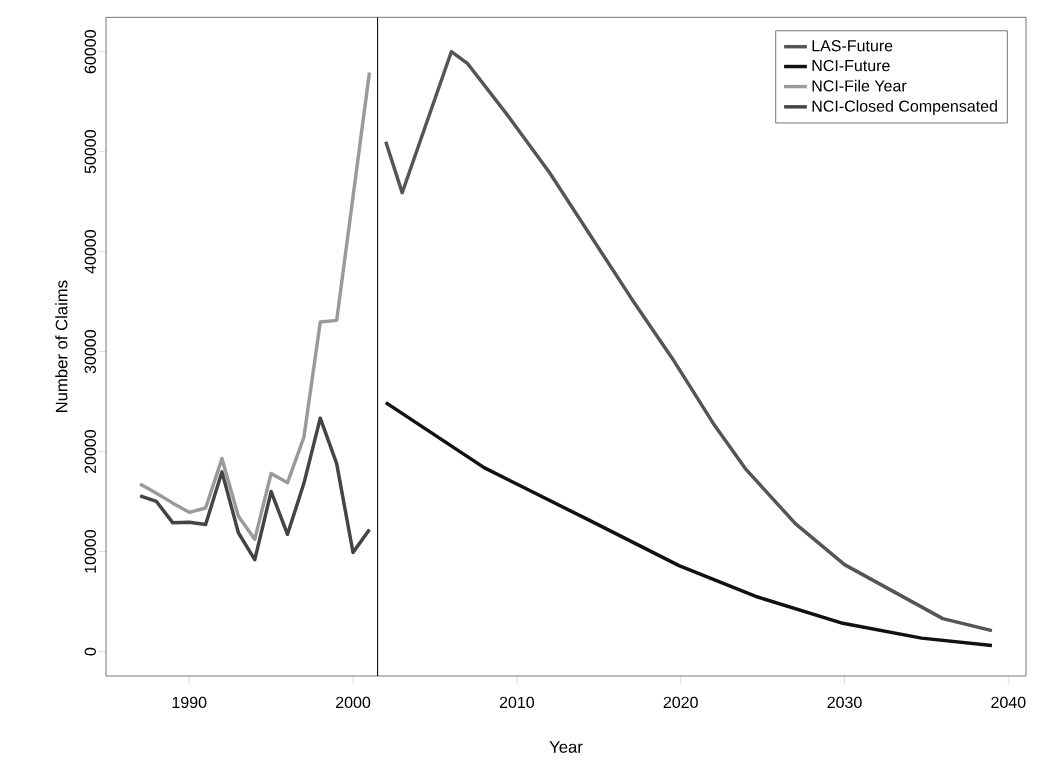  What do you see at coordinates (90, 352) in the screenshot?
I see `y-tick-label: 30000` at bounding box center [90, 352].